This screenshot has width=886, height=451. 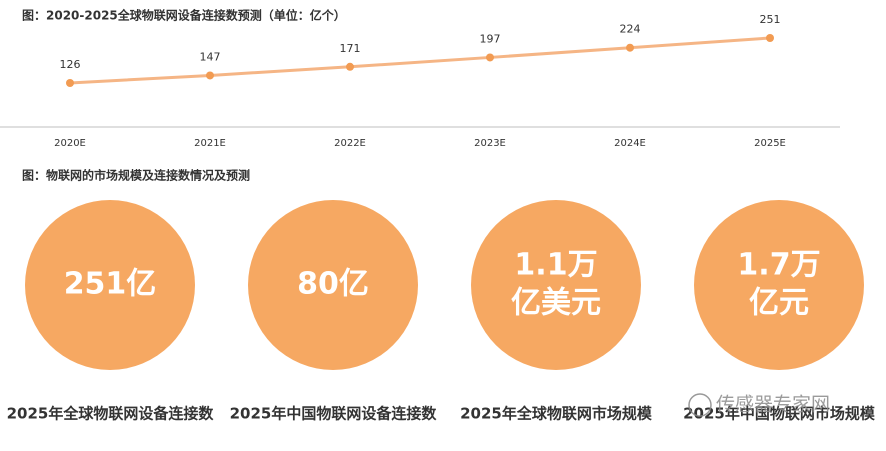 I want to click on stat-label: 2025年全球物联网市场规模, so click(x=556, y=414).